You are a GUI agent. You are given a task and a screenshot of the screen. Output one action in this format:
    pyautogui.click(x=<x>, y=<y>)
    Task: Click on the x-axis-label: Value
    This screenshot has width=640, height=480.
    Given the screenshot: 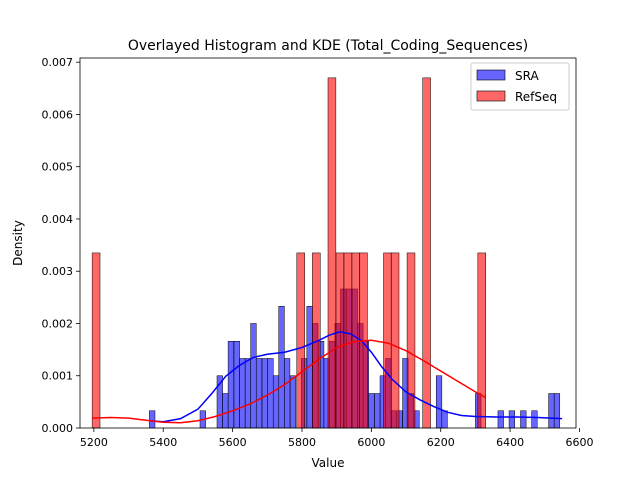 What is the action you would take?
    pyautogui.click(x=328, y=463)
    